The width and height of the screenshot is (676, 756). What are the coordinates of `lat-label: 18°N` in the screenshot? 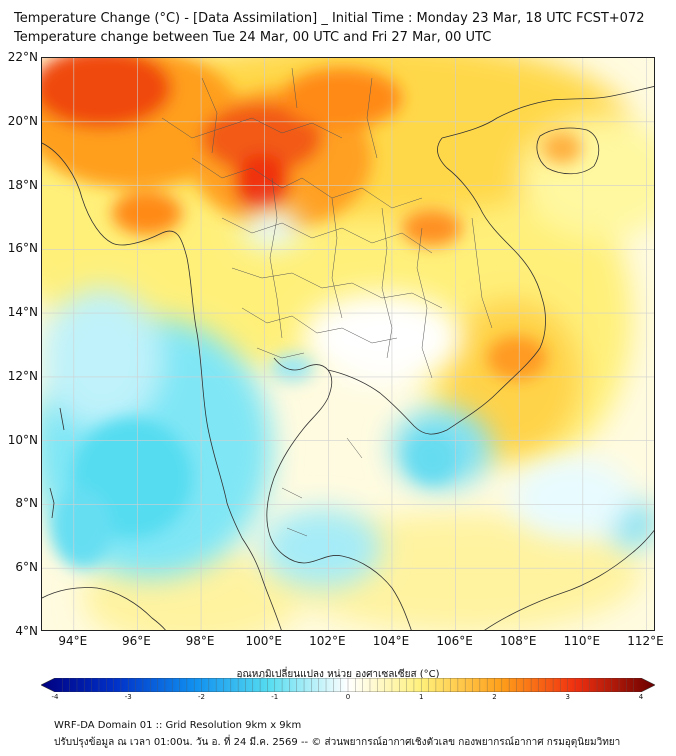 It's located at (22, 184).